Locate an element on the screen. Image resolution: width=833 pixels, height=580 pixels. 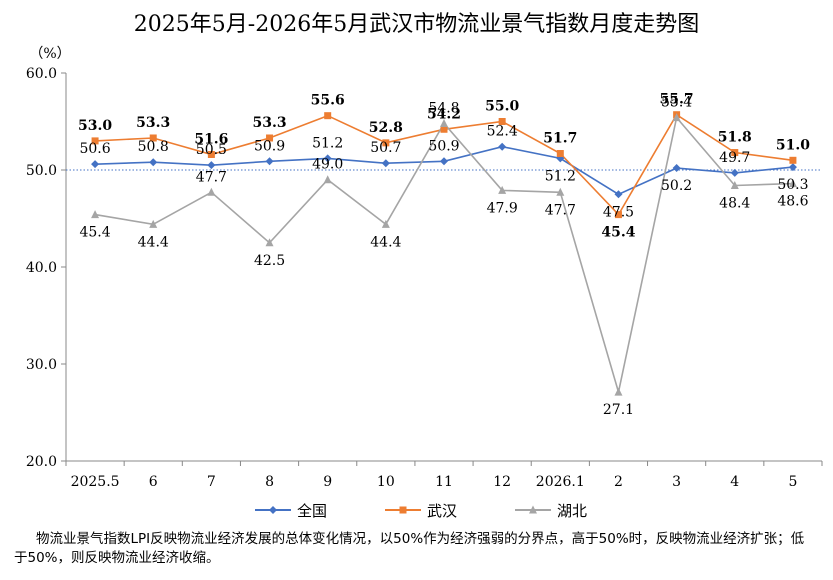
x-tick-label: 3 is located at coordinates (676, 482).